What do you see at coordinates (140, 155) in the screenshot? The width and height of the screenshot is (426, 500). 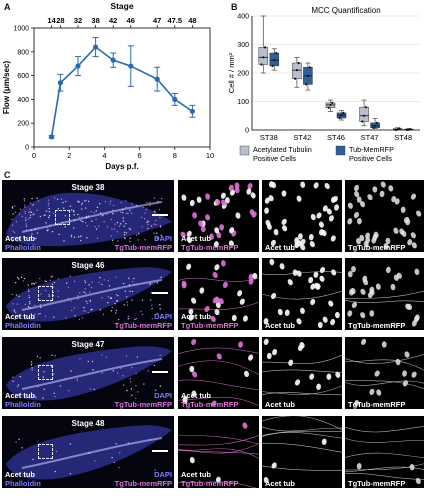 I see `x-tick-label: 6` at bounding box center [140, 155].